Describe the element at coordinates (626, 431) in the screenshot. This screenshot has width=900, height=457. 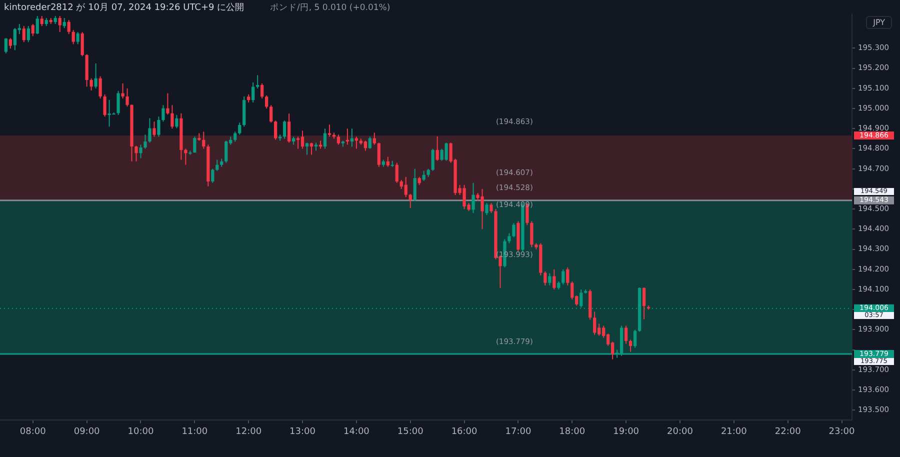
I see `x-tick-label: 19:00` at that location.